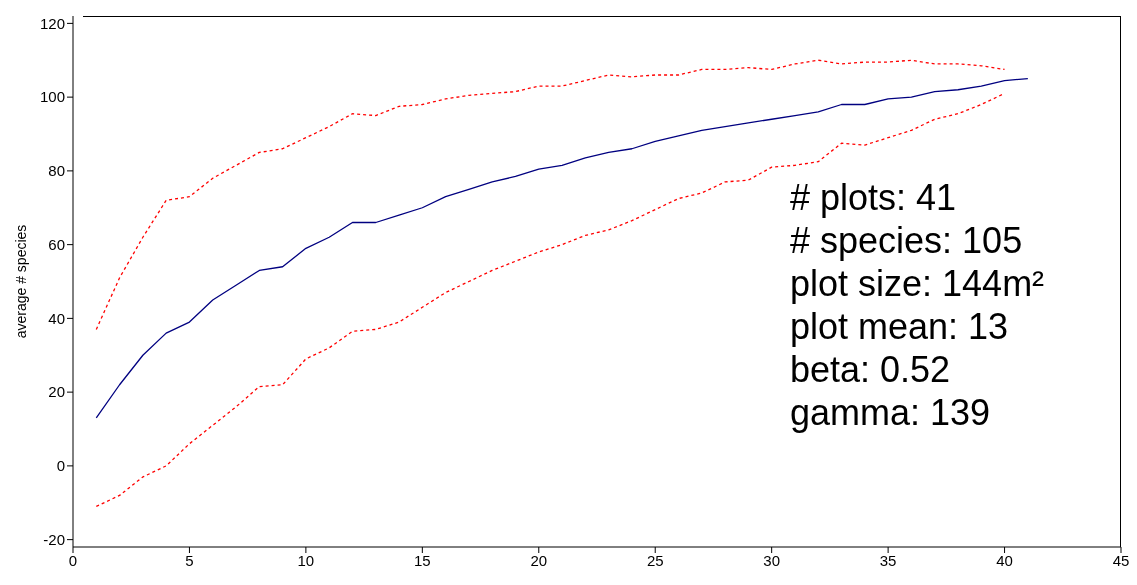 The height and width of the screenshot is (585, 1137). What do you see at coordinates (907, 240) in the screenshot?
I see `annotation: # species: 105` at bounding box center [907, 240].